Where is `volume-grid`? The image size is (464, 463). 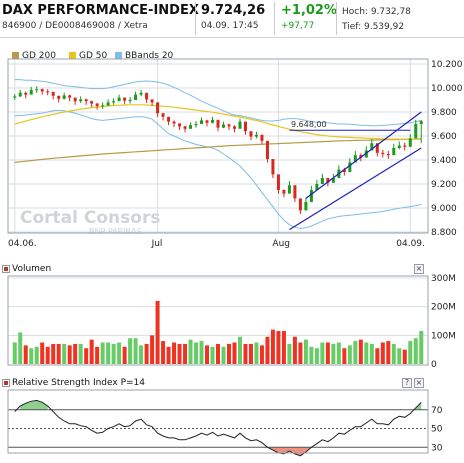
volume-grid is located at coordinates (218, 306).